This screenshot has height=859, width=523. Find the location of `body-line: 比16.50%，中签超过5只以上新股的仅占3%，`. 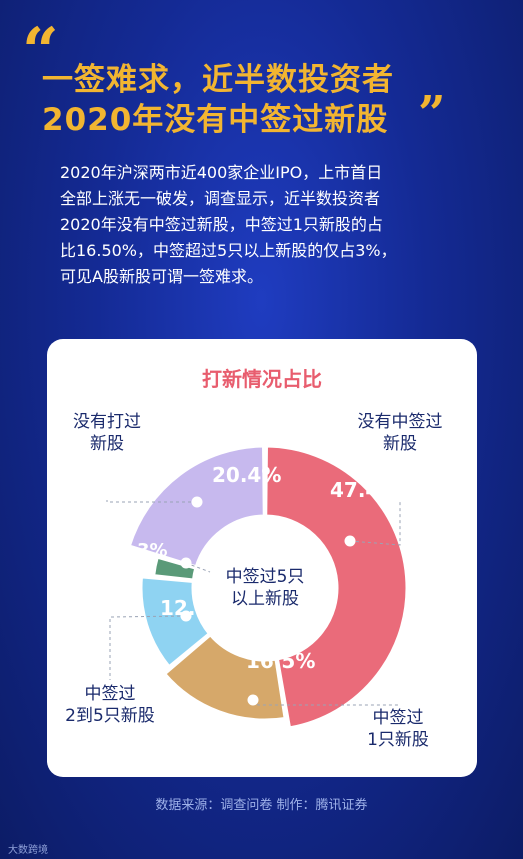

body-line: 比16.50%，中签超过5只以上新股的仅占3%， is located at coordinates (228, 250).